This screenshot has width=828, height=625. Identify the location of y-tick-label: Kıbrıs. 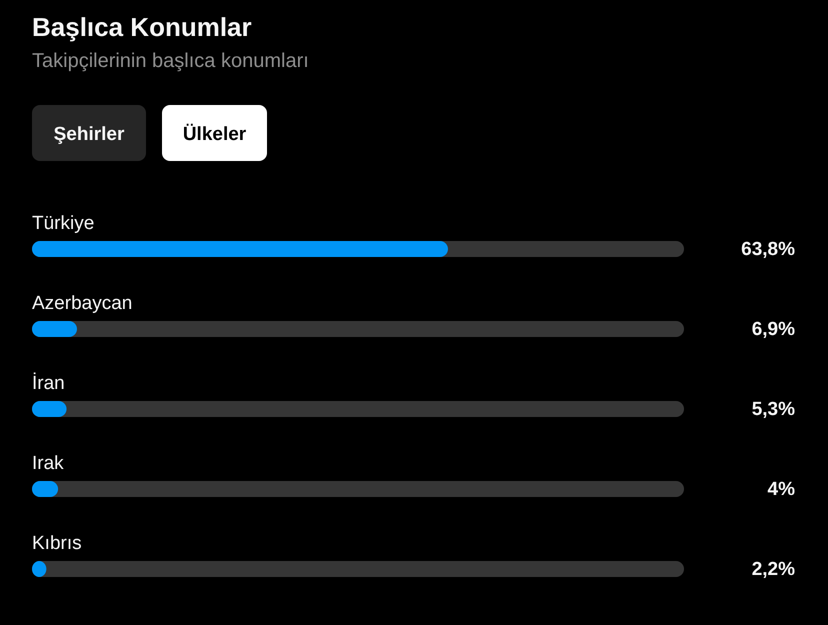
(57, 543).